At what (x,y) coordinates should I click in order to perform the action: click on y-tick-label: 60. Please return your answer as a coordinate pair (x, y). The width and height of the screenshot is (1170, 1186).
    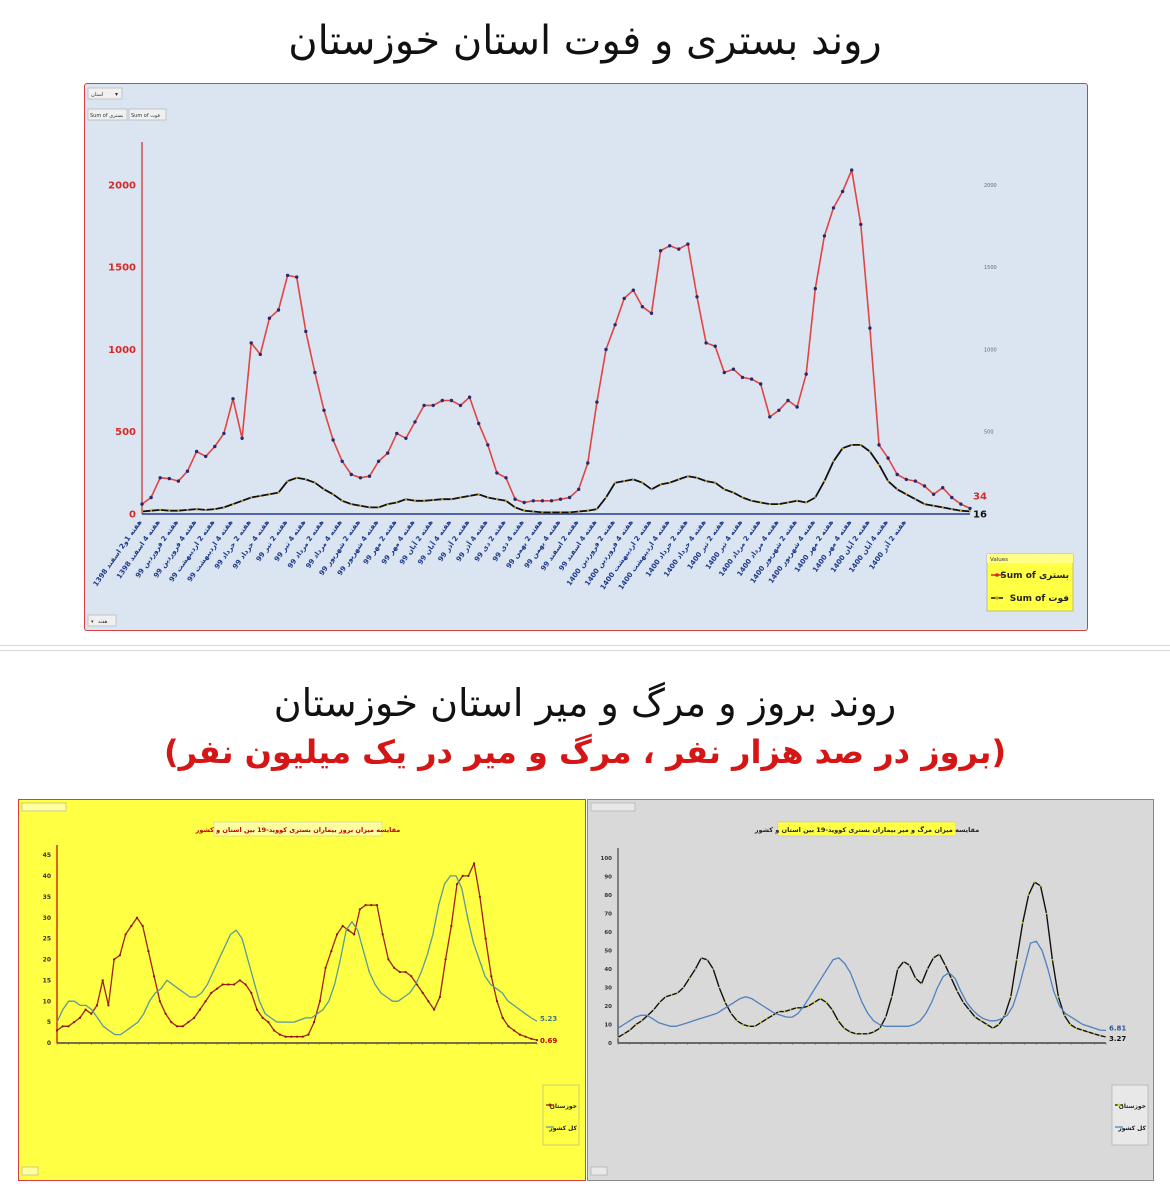
    Looking at the image, I should click on (608, 933).